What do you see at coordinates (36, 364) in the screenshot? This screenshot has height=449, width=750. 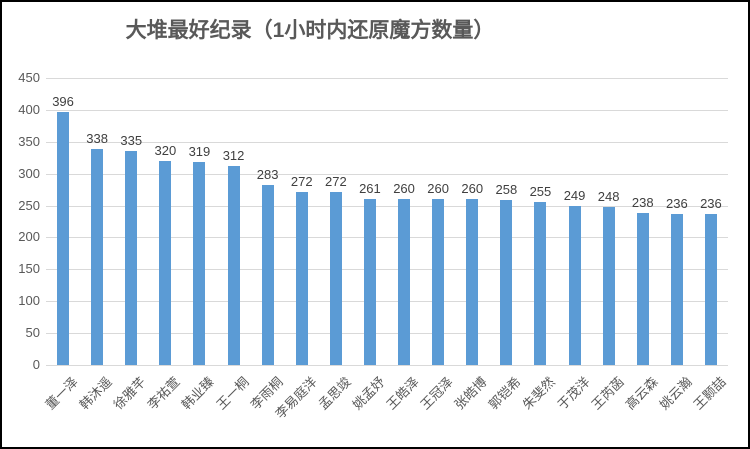 I see `y-tick-label: 0` at bounding box center [36, 364].